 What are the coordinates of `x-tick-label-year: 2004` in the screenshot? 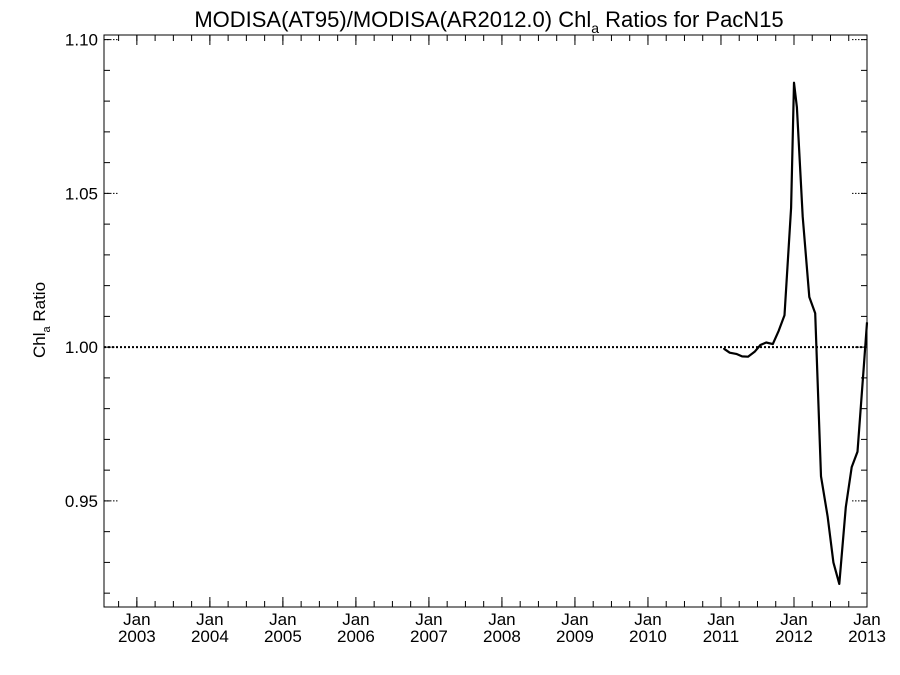 It's located at (210, 636).